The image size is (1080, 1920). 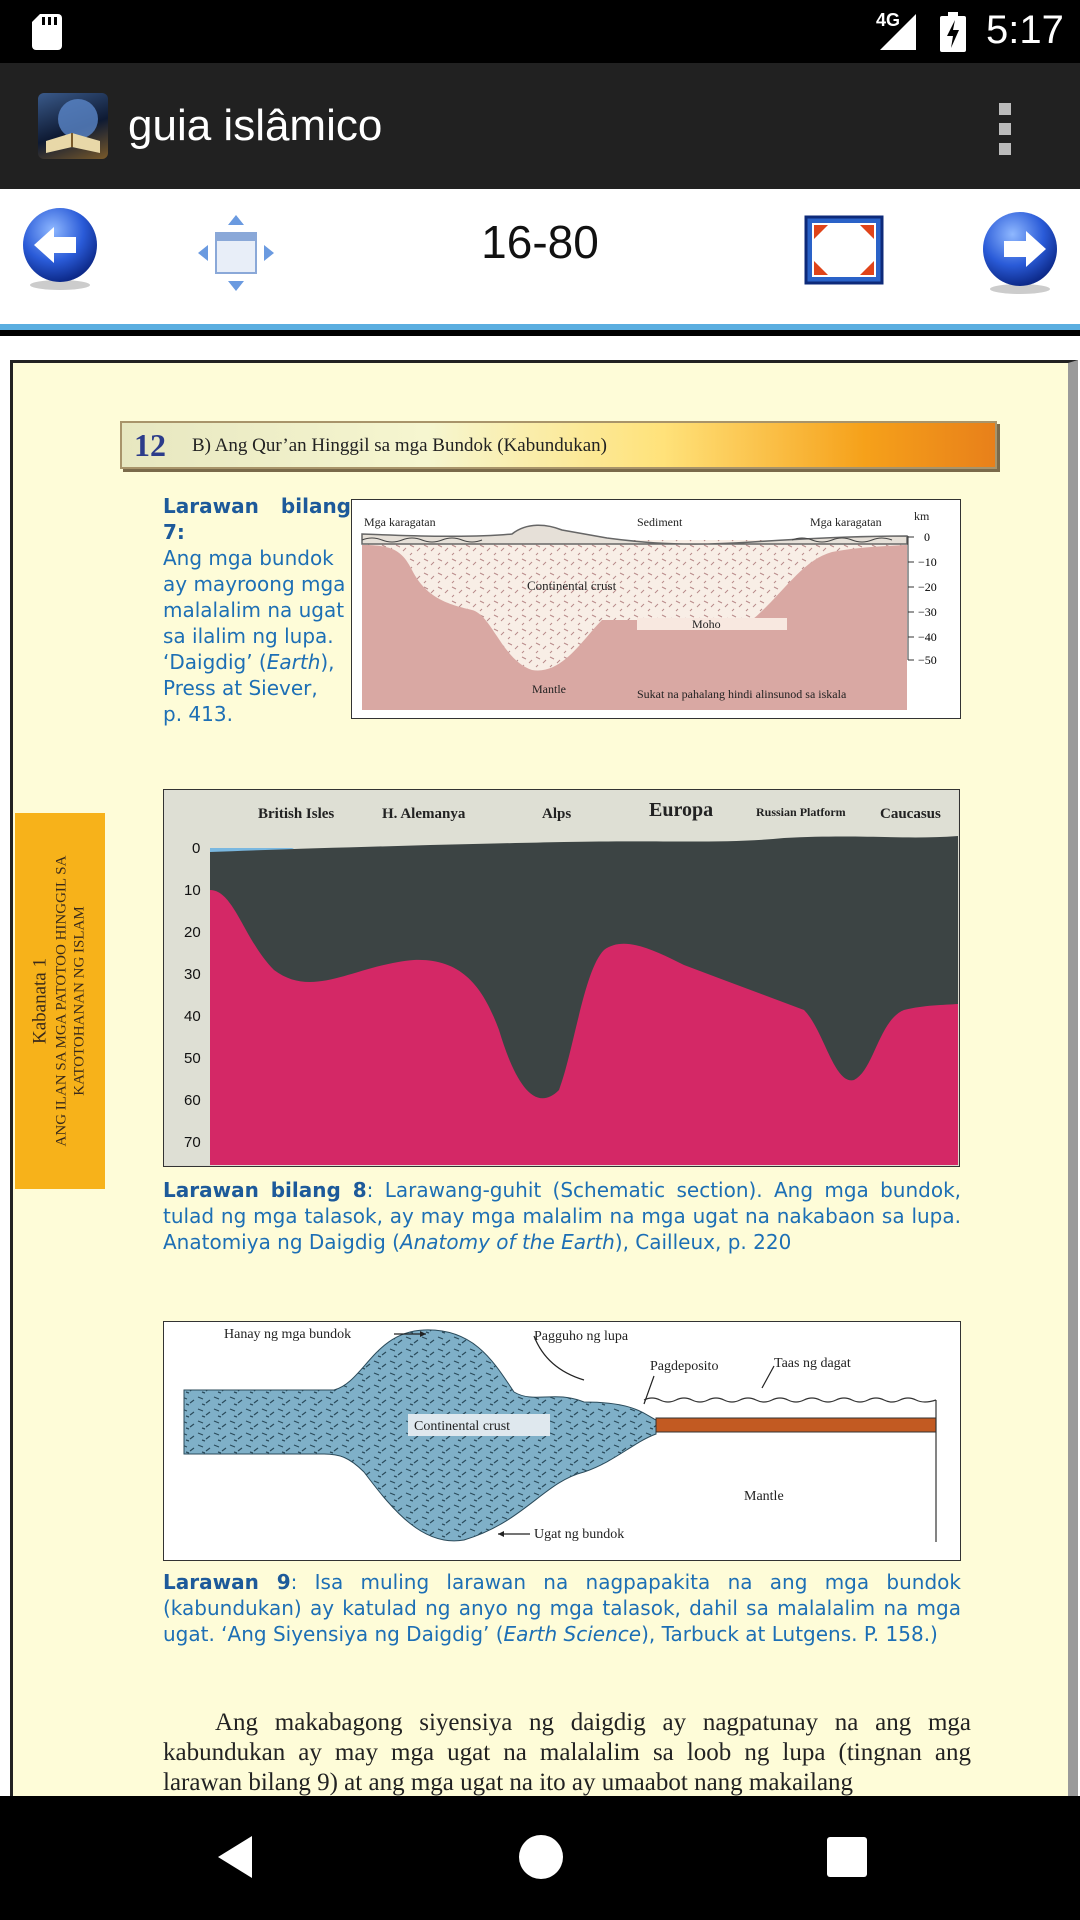 What do you see at coordinates (556, 814) in the screenshot?
I see `region-label: Alps` at bounding box center [556, 814].